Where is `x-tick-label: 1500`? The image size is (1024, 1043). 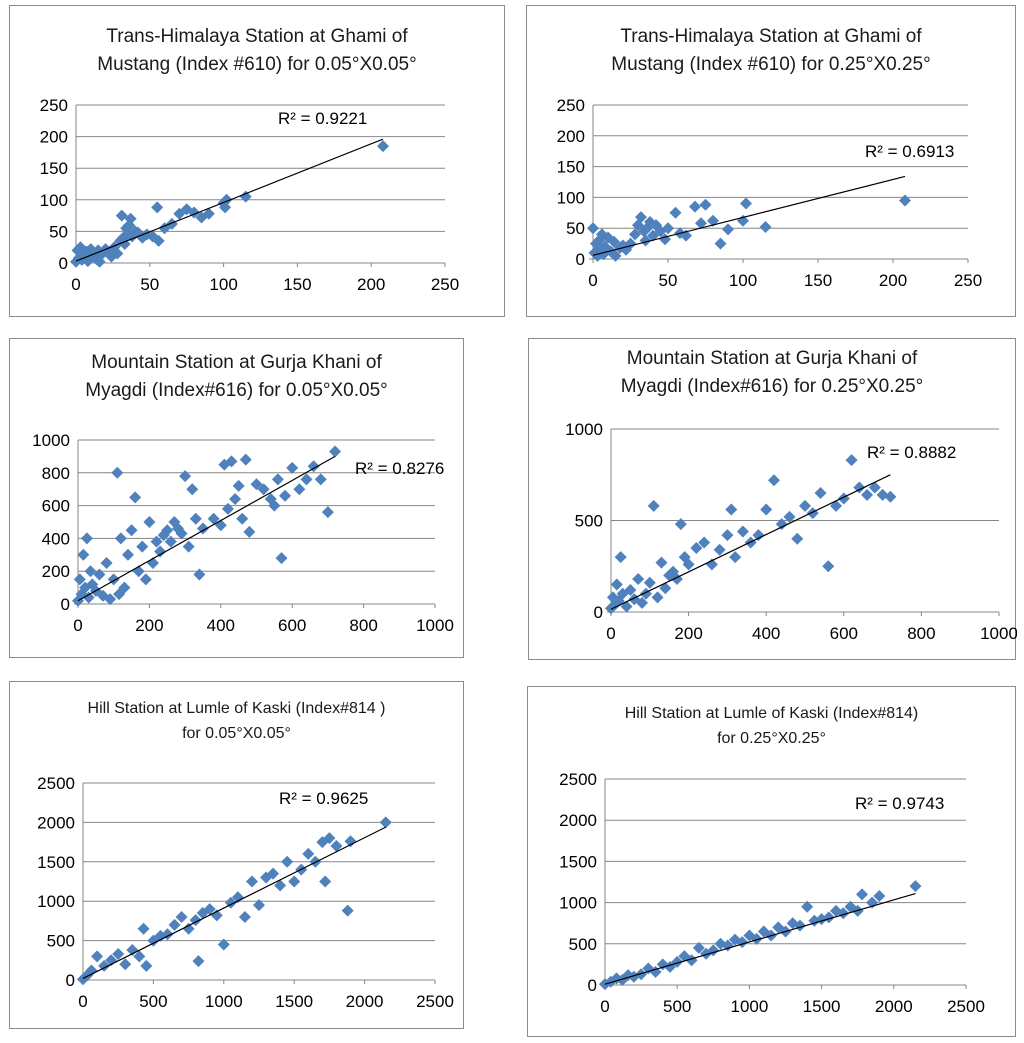 x-tick-label: 1500 is located at coordinates (822, 1006).